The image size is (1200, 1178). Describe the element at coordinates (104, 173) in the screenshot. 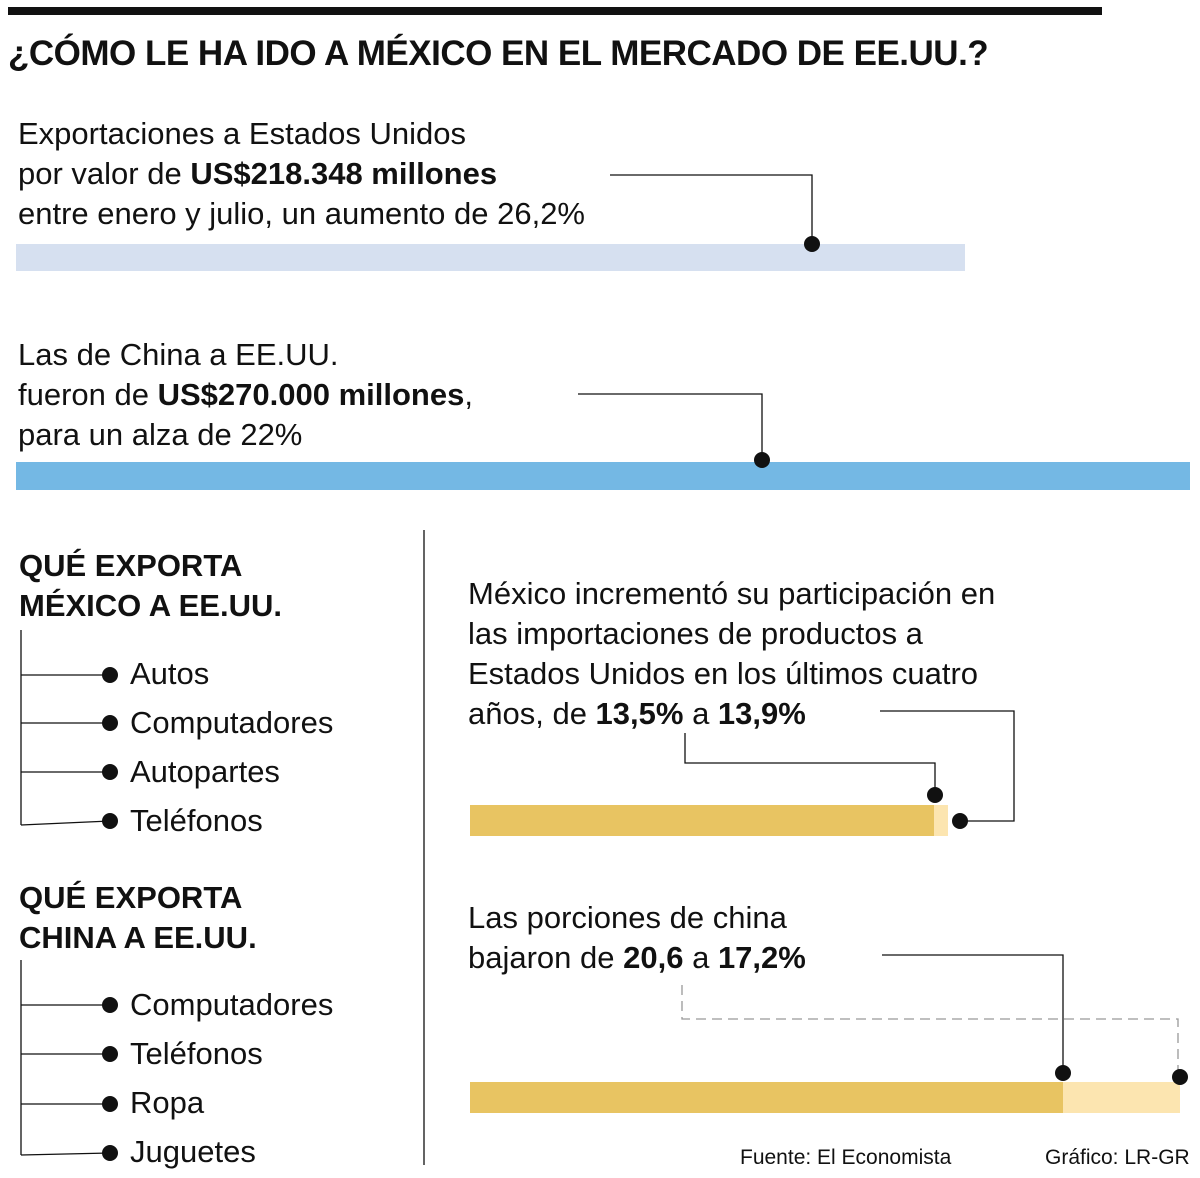

I see `text-line: por valor de` at that location.